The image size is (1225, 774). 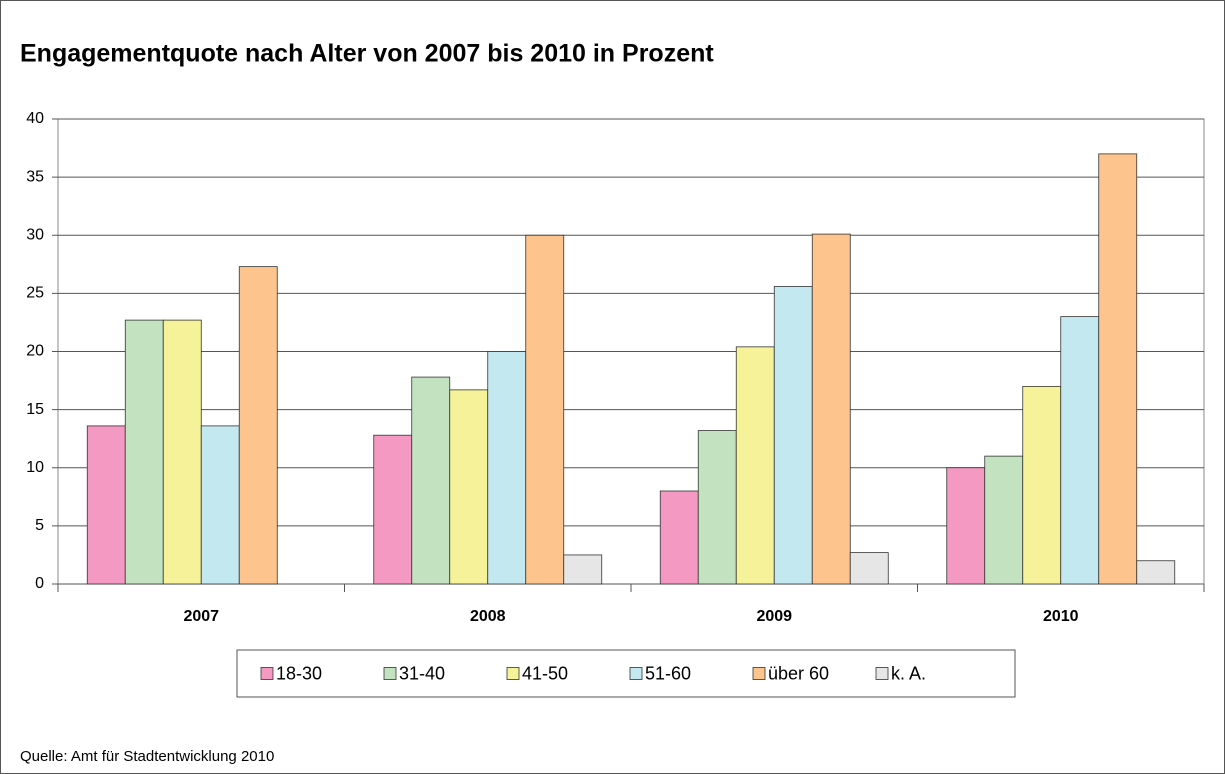 I want to click on legend-label: 41-50, so click(x=545, y=673).